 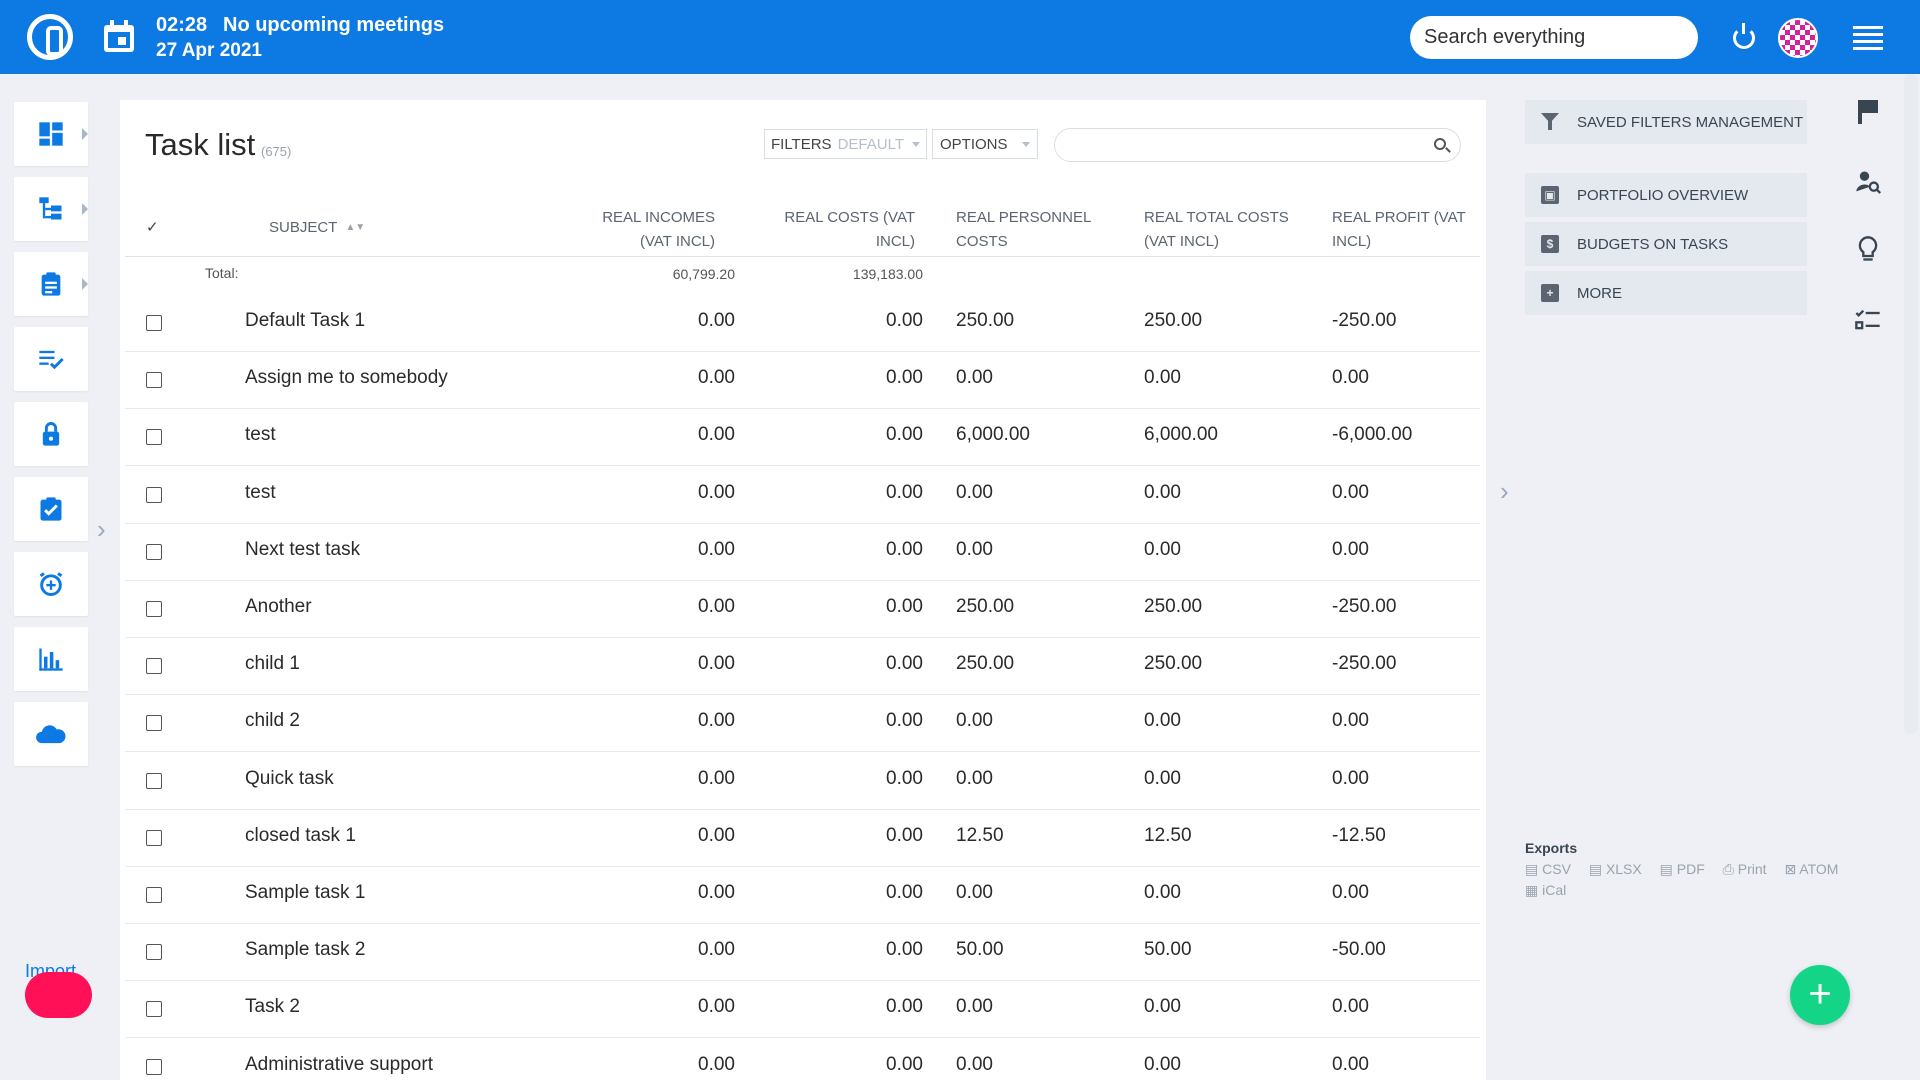 I want to click on options-dropdown: OPTIONS, so click(x=985, y=144).